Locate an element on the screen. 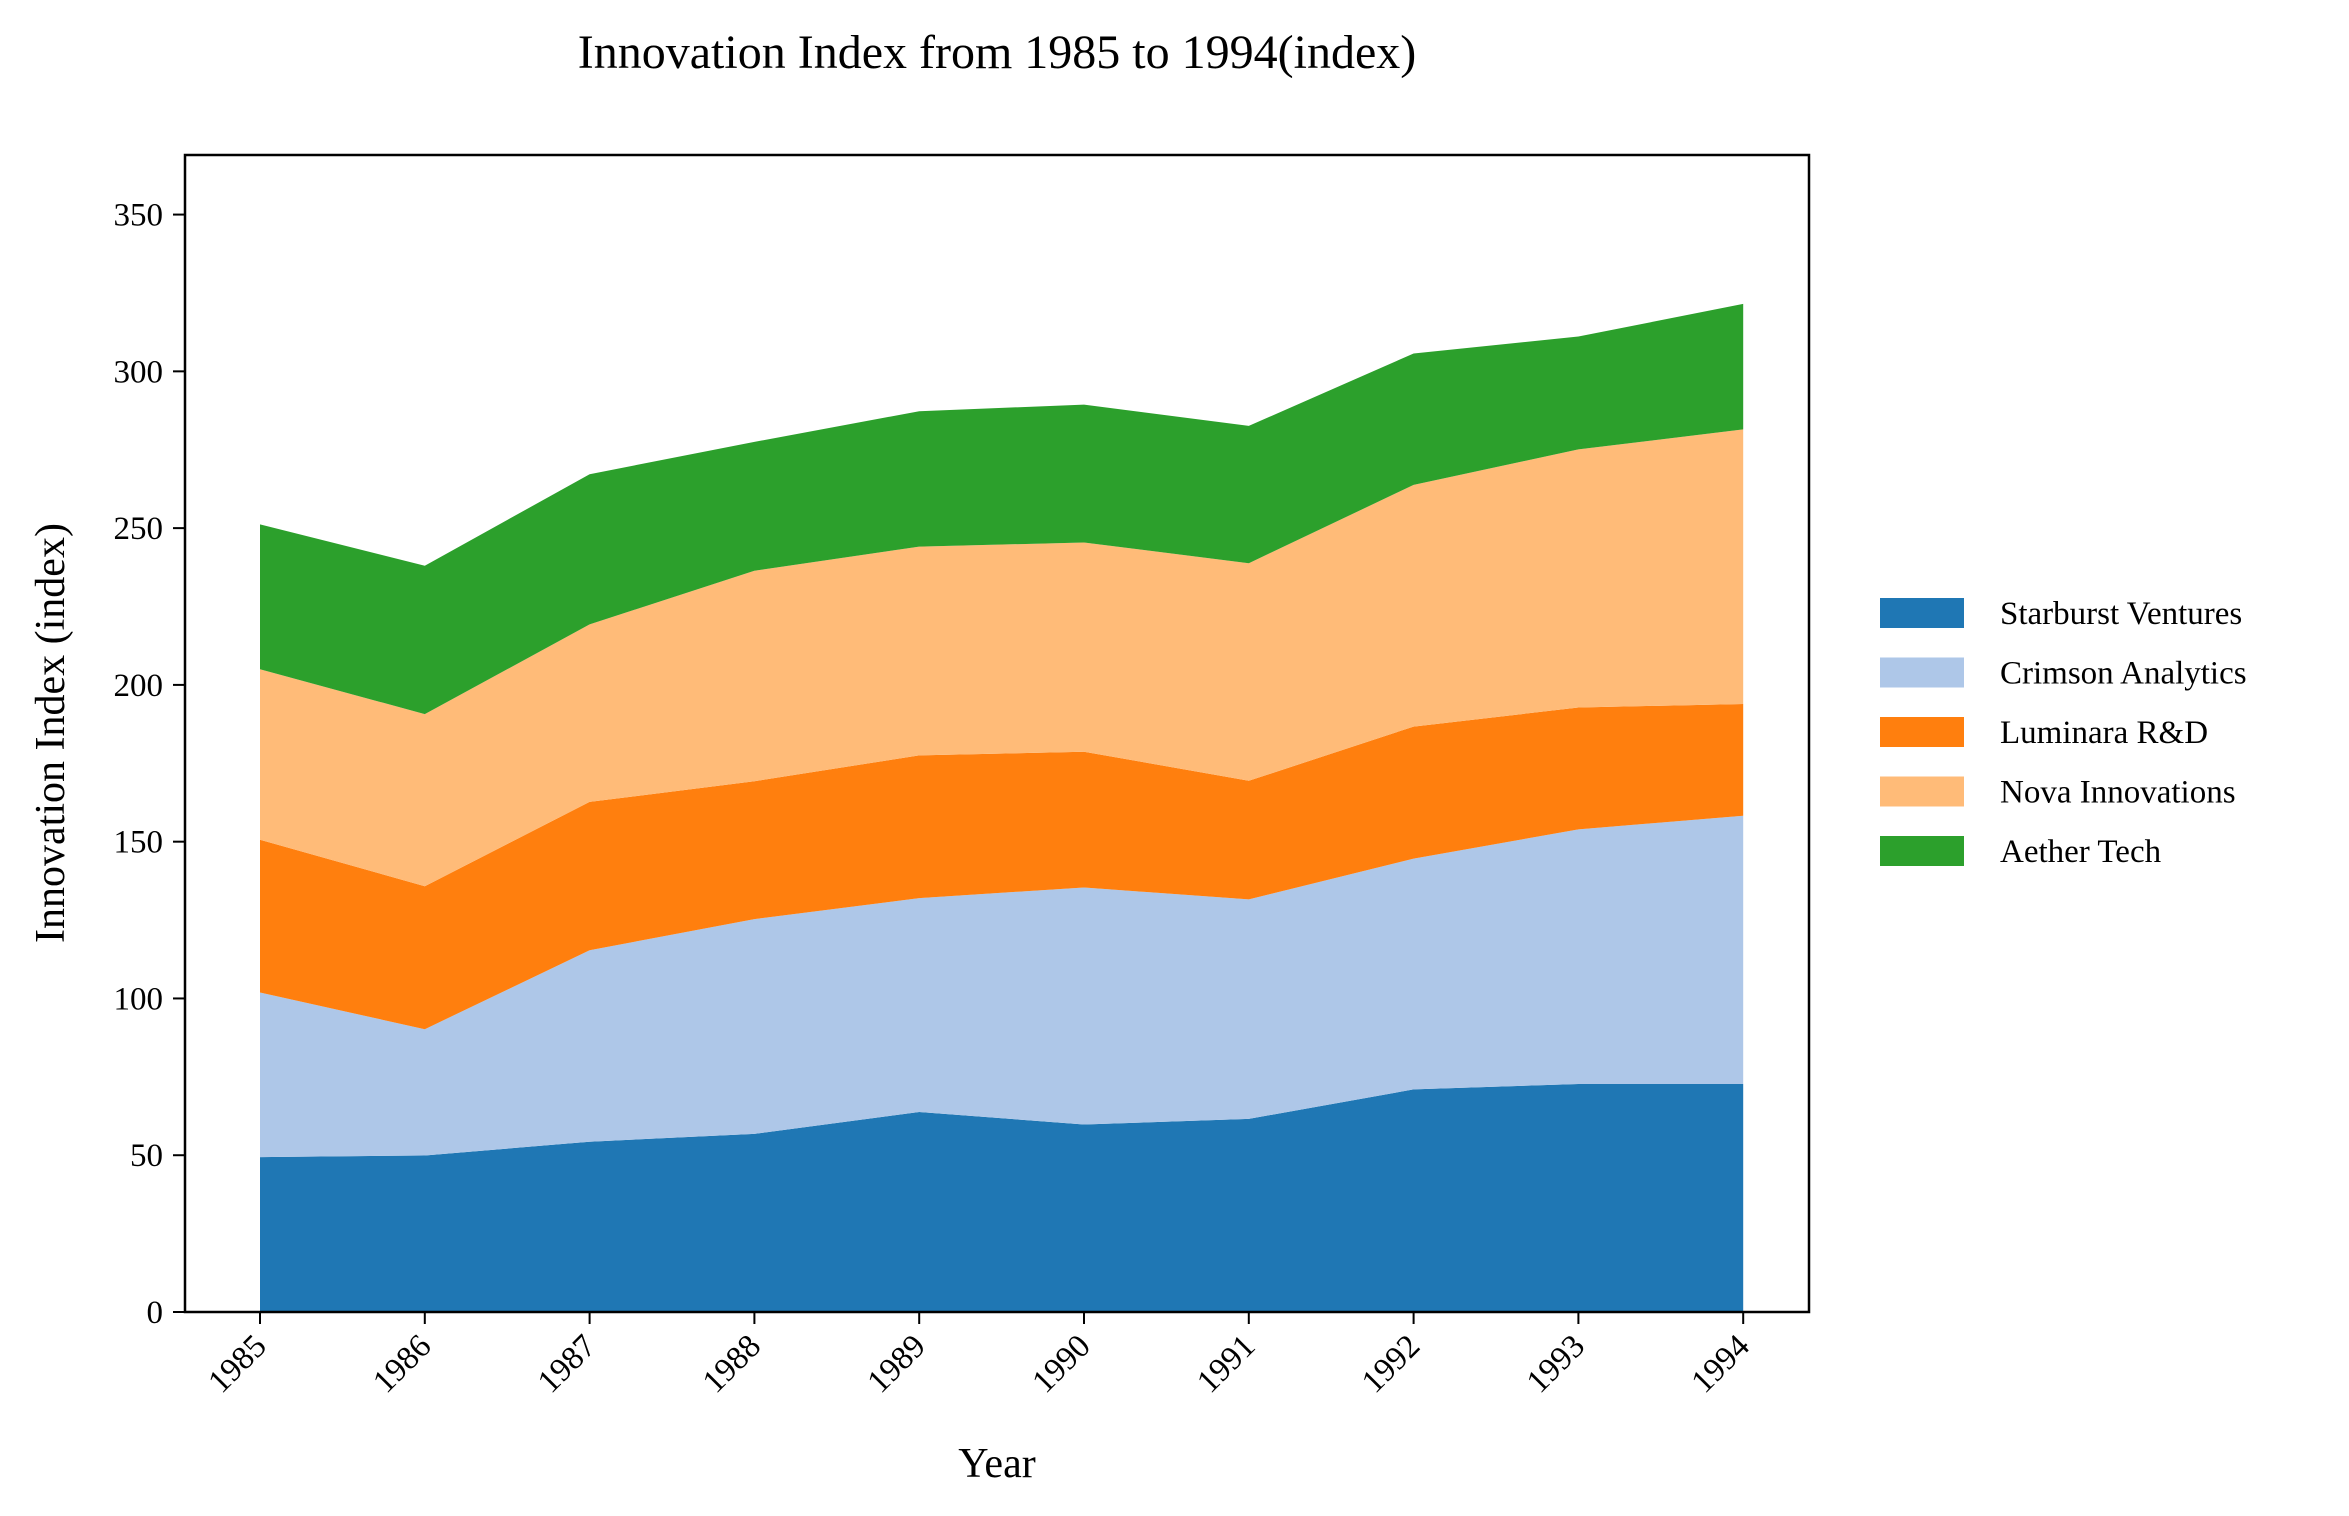 The width and height of the screenshot is (2349, 1516). x-tick-label: 1988 is located at coordinates (732, 1364).